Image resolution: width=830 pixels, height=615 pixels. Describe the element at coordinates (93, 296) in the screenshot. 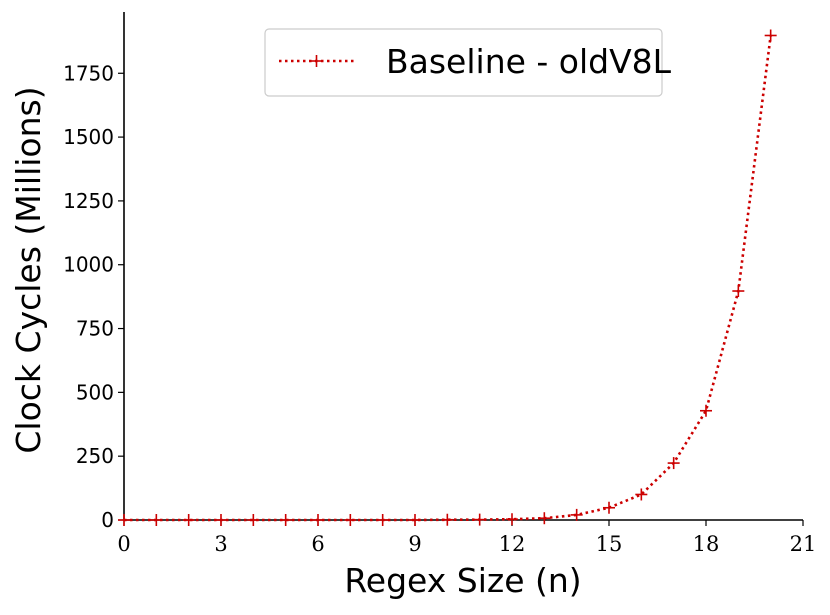

I see `y-ticks: 0 250 500 750 1000 1250 1500 1750` at that location.